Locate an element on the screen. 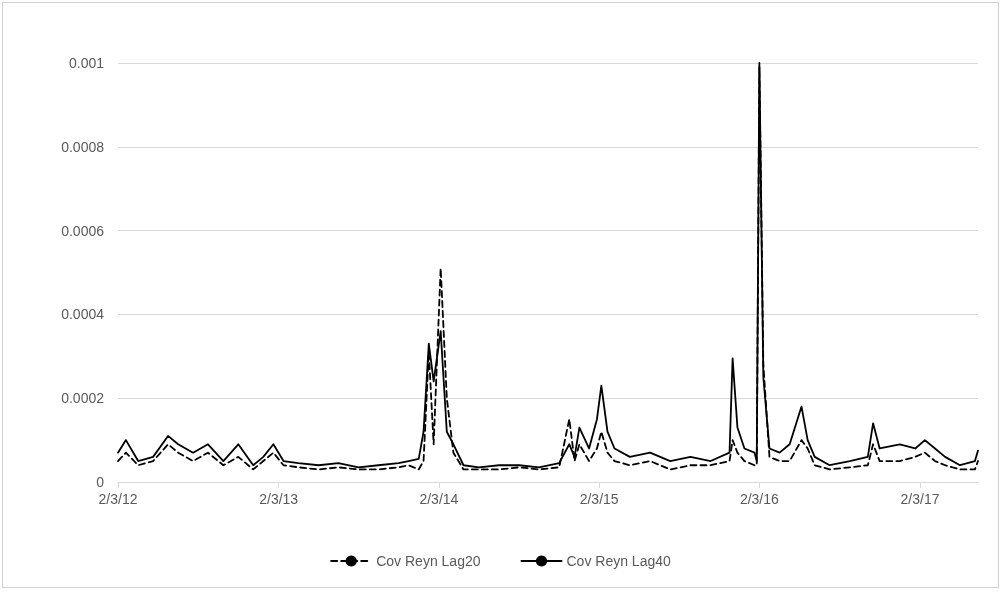 The width and height of the screenshot is (1003, 592). y-tick-label: 0.0008 is located at coordinates (83, 146).